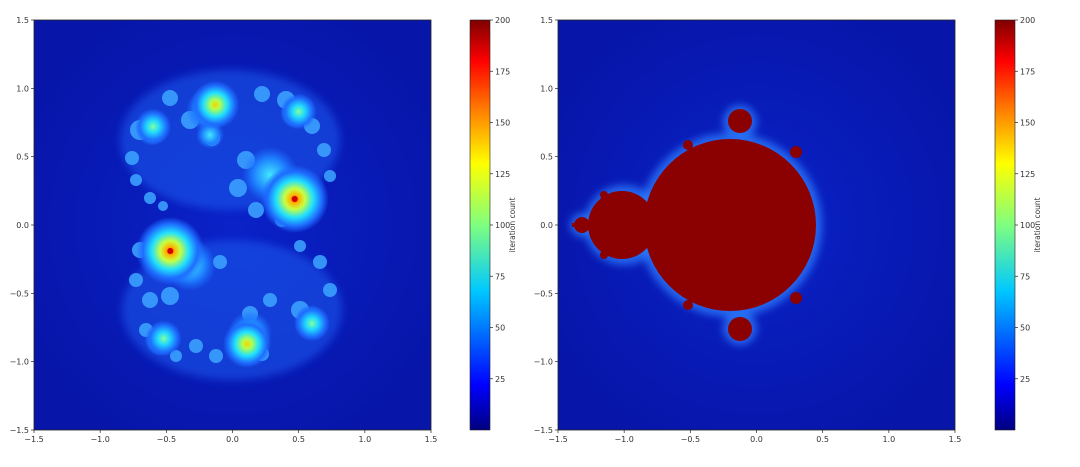 Image resolution: width=1080 pixels, height=467 pixels. Describe the element at coordinates (1025, 200) in the screenshot. I see `mandelbrot-colorbar-ticks: 200 175 150 125 100 75 50 25` at that location.